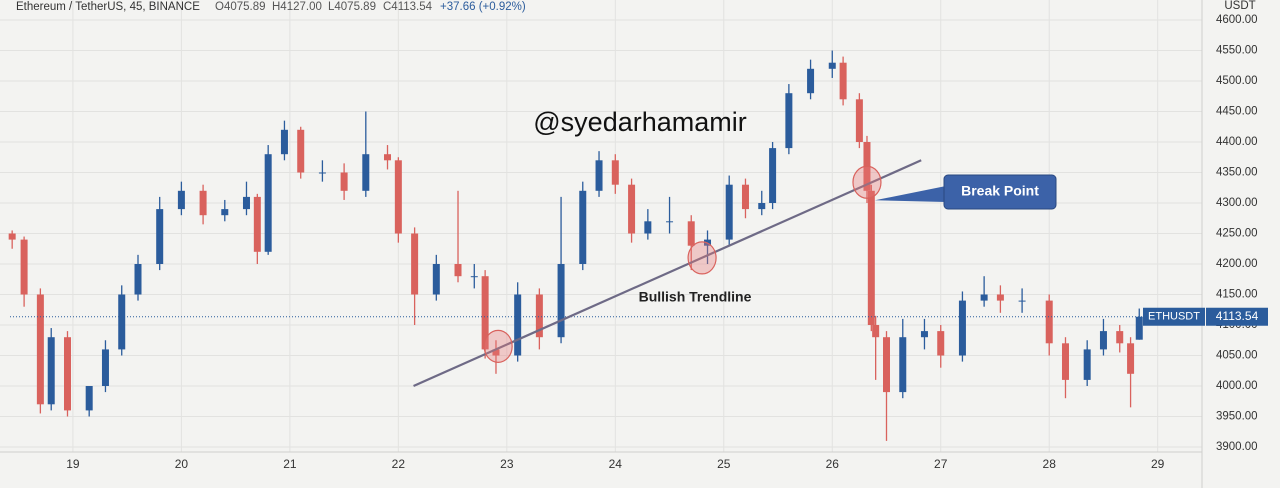 The image size is (1280, 488). I want to click on x-tick-label: 25, so click(724, 464).